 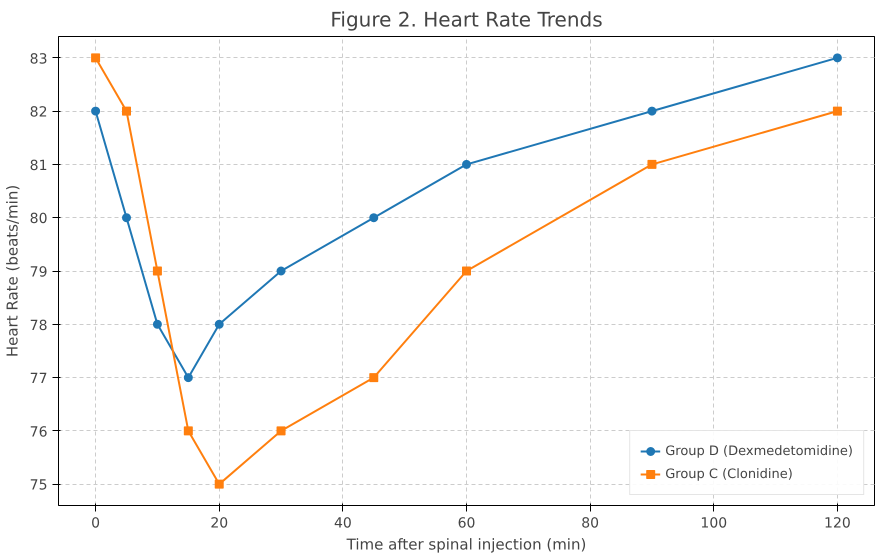 I want to click on y-tick-label: 75, so click(x=39, y=486).